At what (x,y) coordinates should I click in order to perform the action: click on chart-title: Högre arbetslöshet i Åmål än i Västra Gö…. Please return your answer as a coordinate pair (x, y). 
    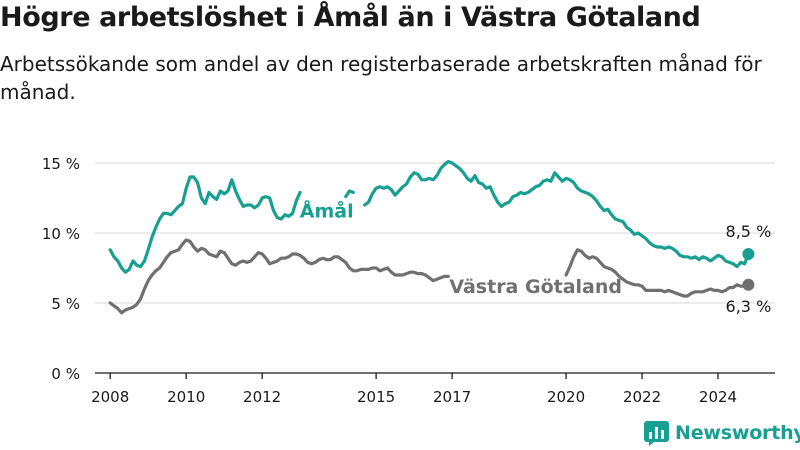
    Looking at the image, I should click on (350, 17).